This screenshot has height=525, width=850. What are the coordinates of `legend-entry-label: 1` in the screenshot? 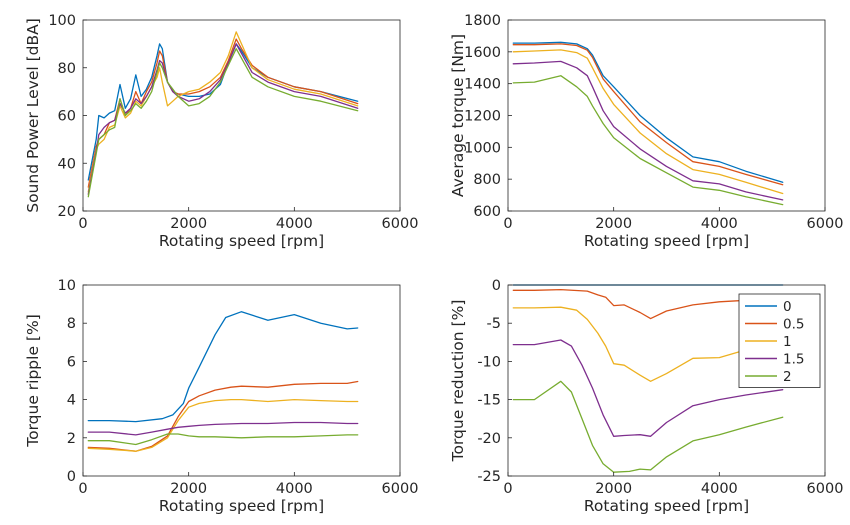 It's located at (787, 342).